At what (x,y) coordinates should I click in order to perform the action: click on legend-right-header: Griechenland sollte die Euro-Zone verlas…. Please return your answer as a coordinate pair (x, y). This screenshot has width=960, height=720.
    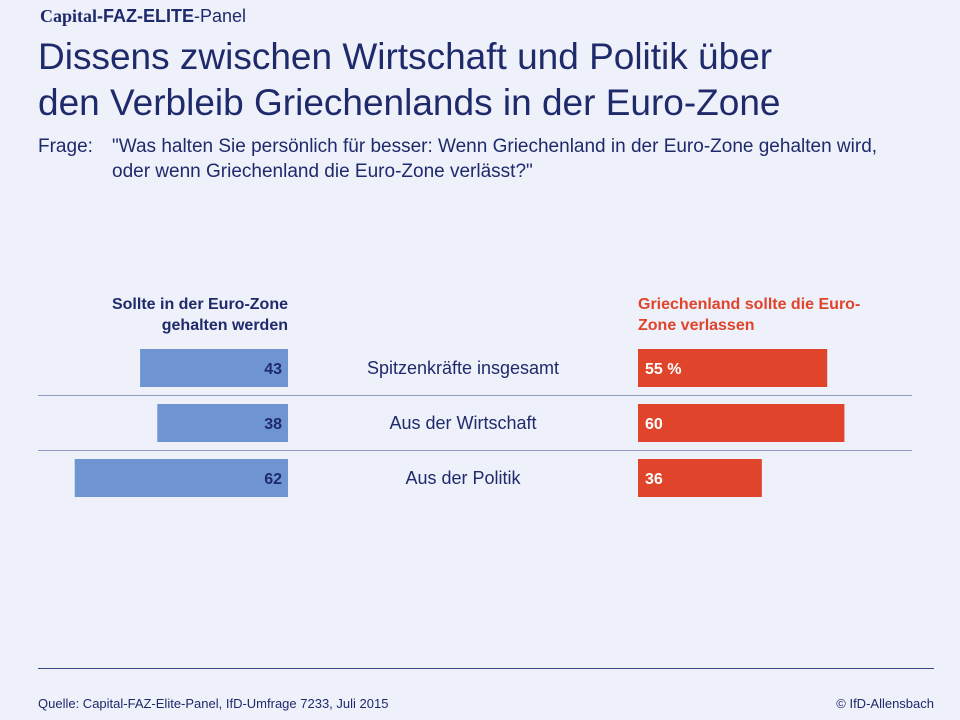
    Looking at the image, I should click on (749, 315).